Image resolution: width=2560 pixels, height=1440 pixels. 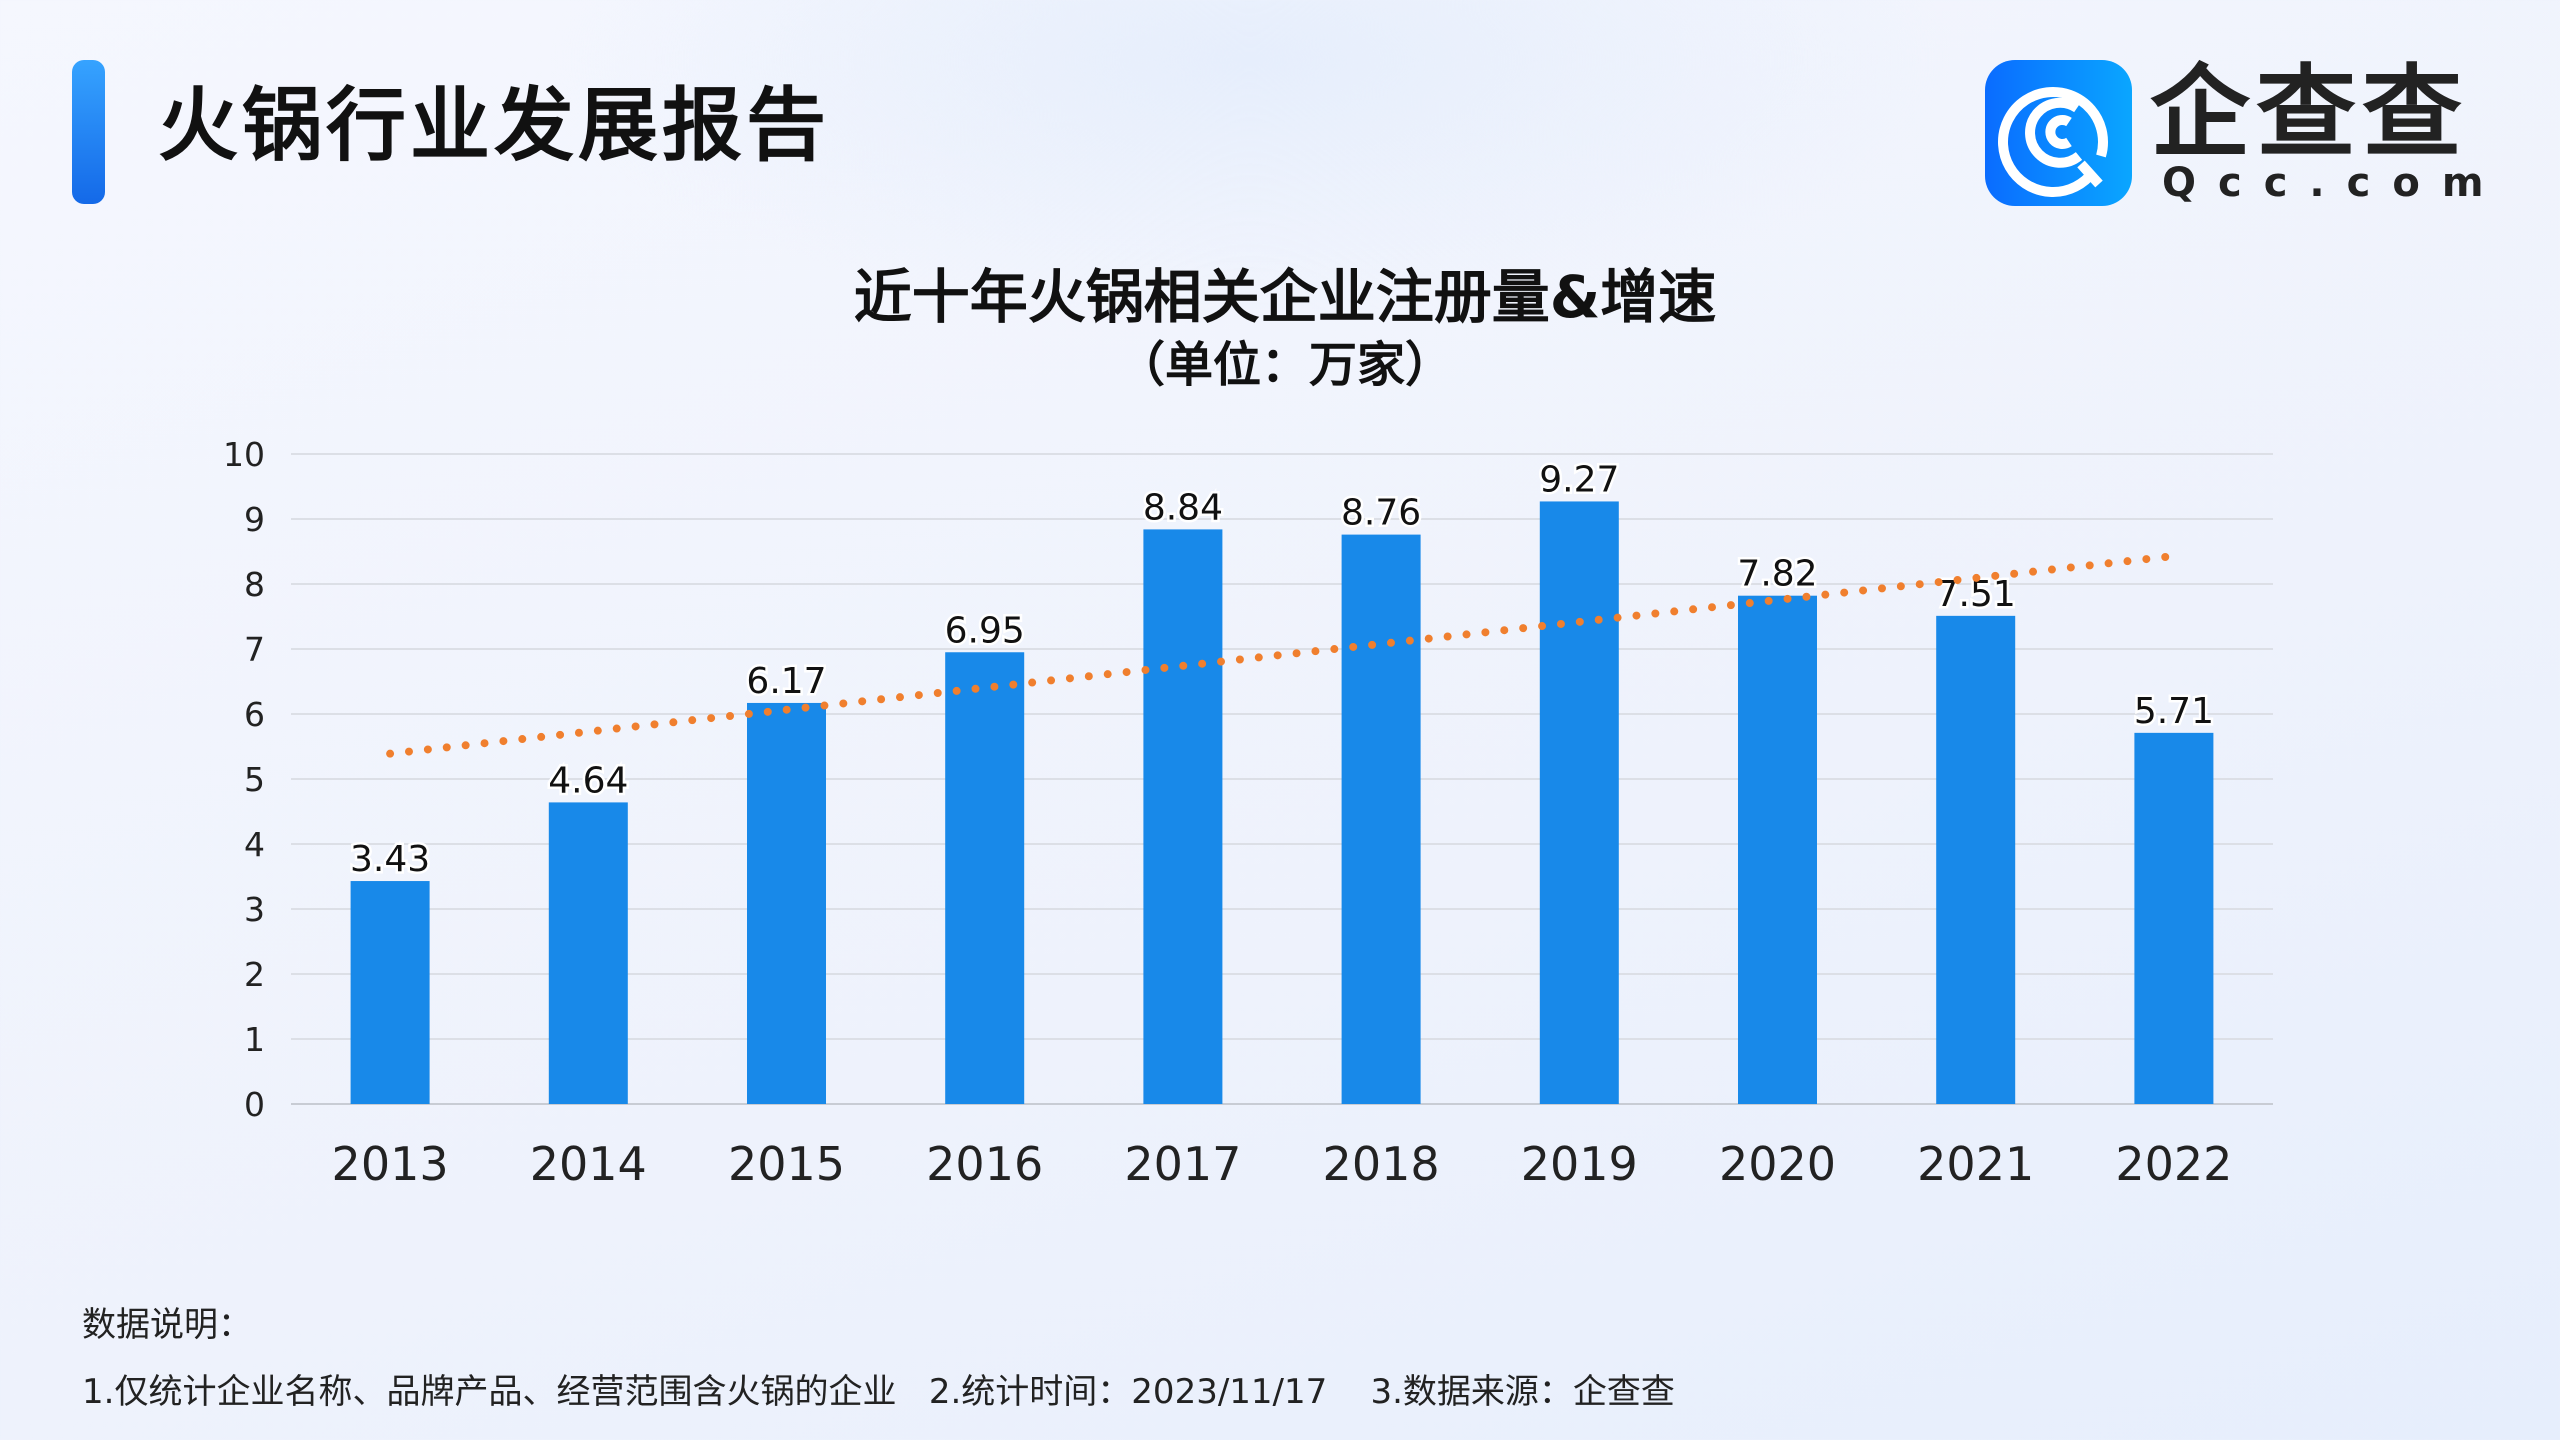 What do you see at coordinates (88, 132) in the screenshot?
I see `title-accent-bar` at bounding box center [88, 132].